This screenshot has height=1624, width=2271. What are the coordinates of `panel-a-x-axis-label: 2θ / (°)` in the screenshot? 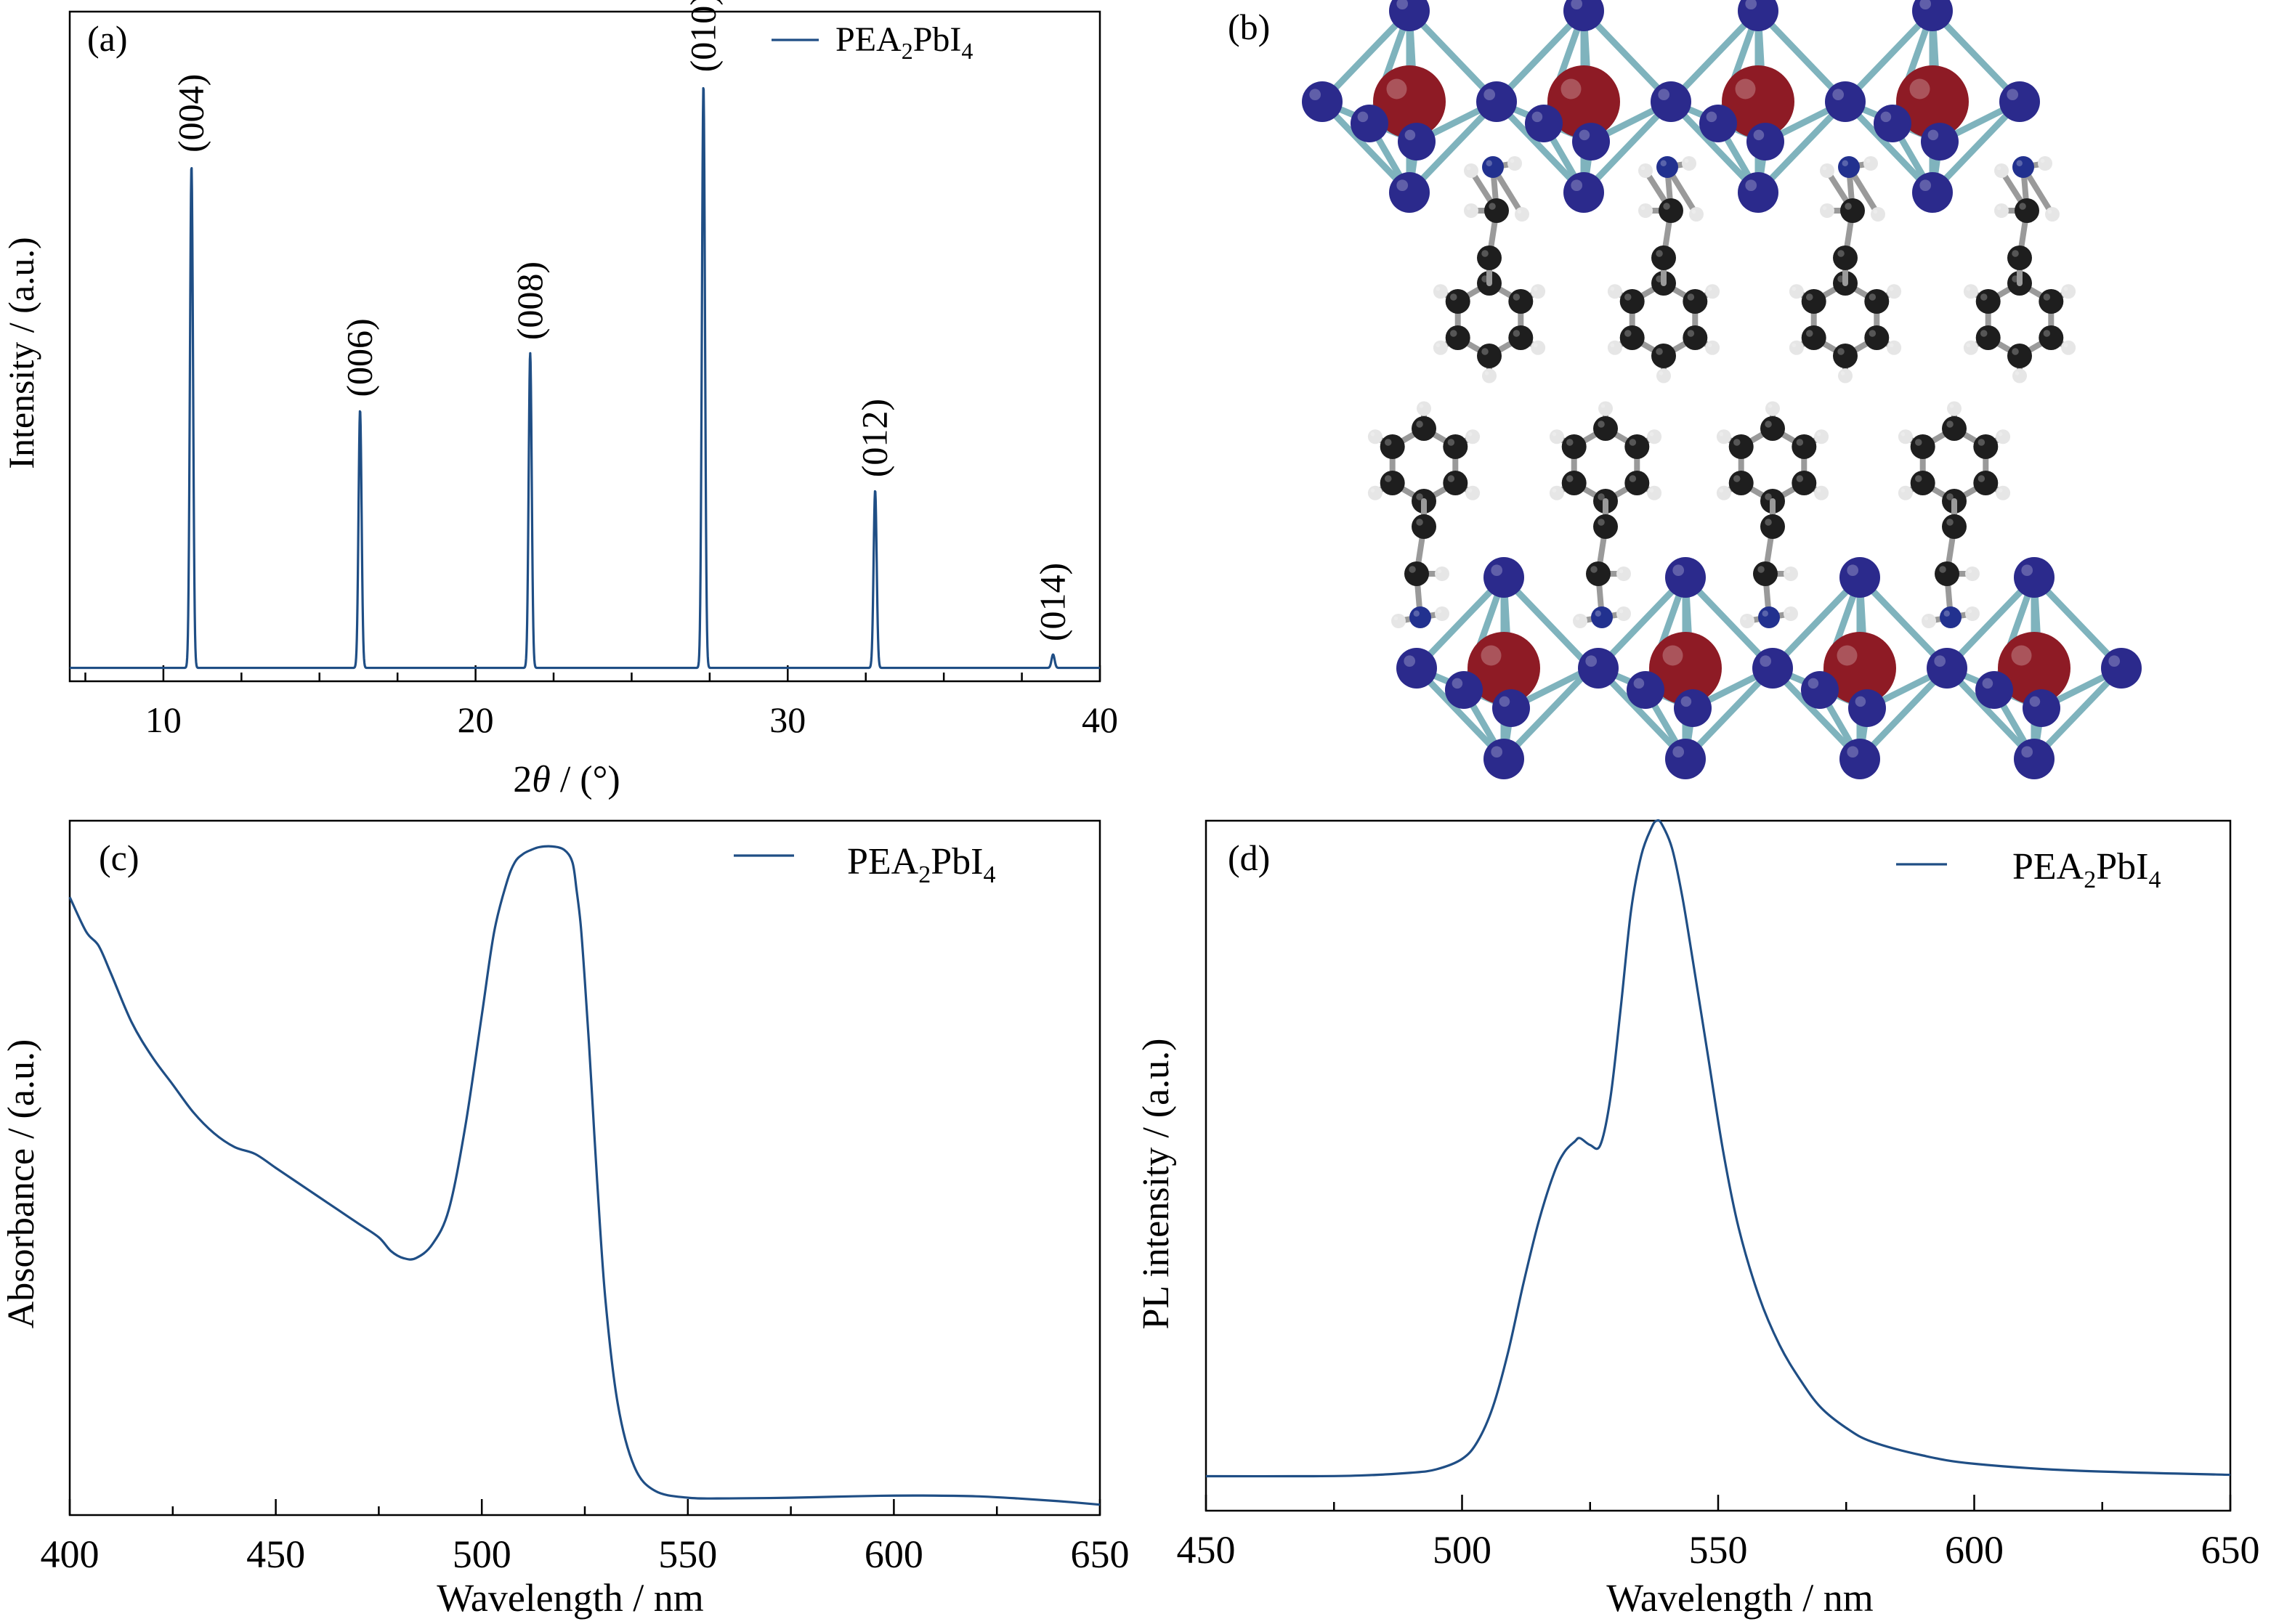 It's located at (566, 779).